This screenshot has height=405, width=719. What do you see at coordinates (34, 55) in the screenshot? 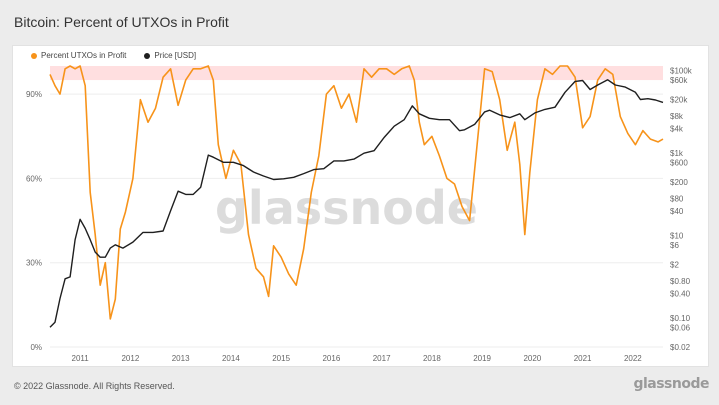
I see `legend-dot-utxo` at bounding box center [34, 55].